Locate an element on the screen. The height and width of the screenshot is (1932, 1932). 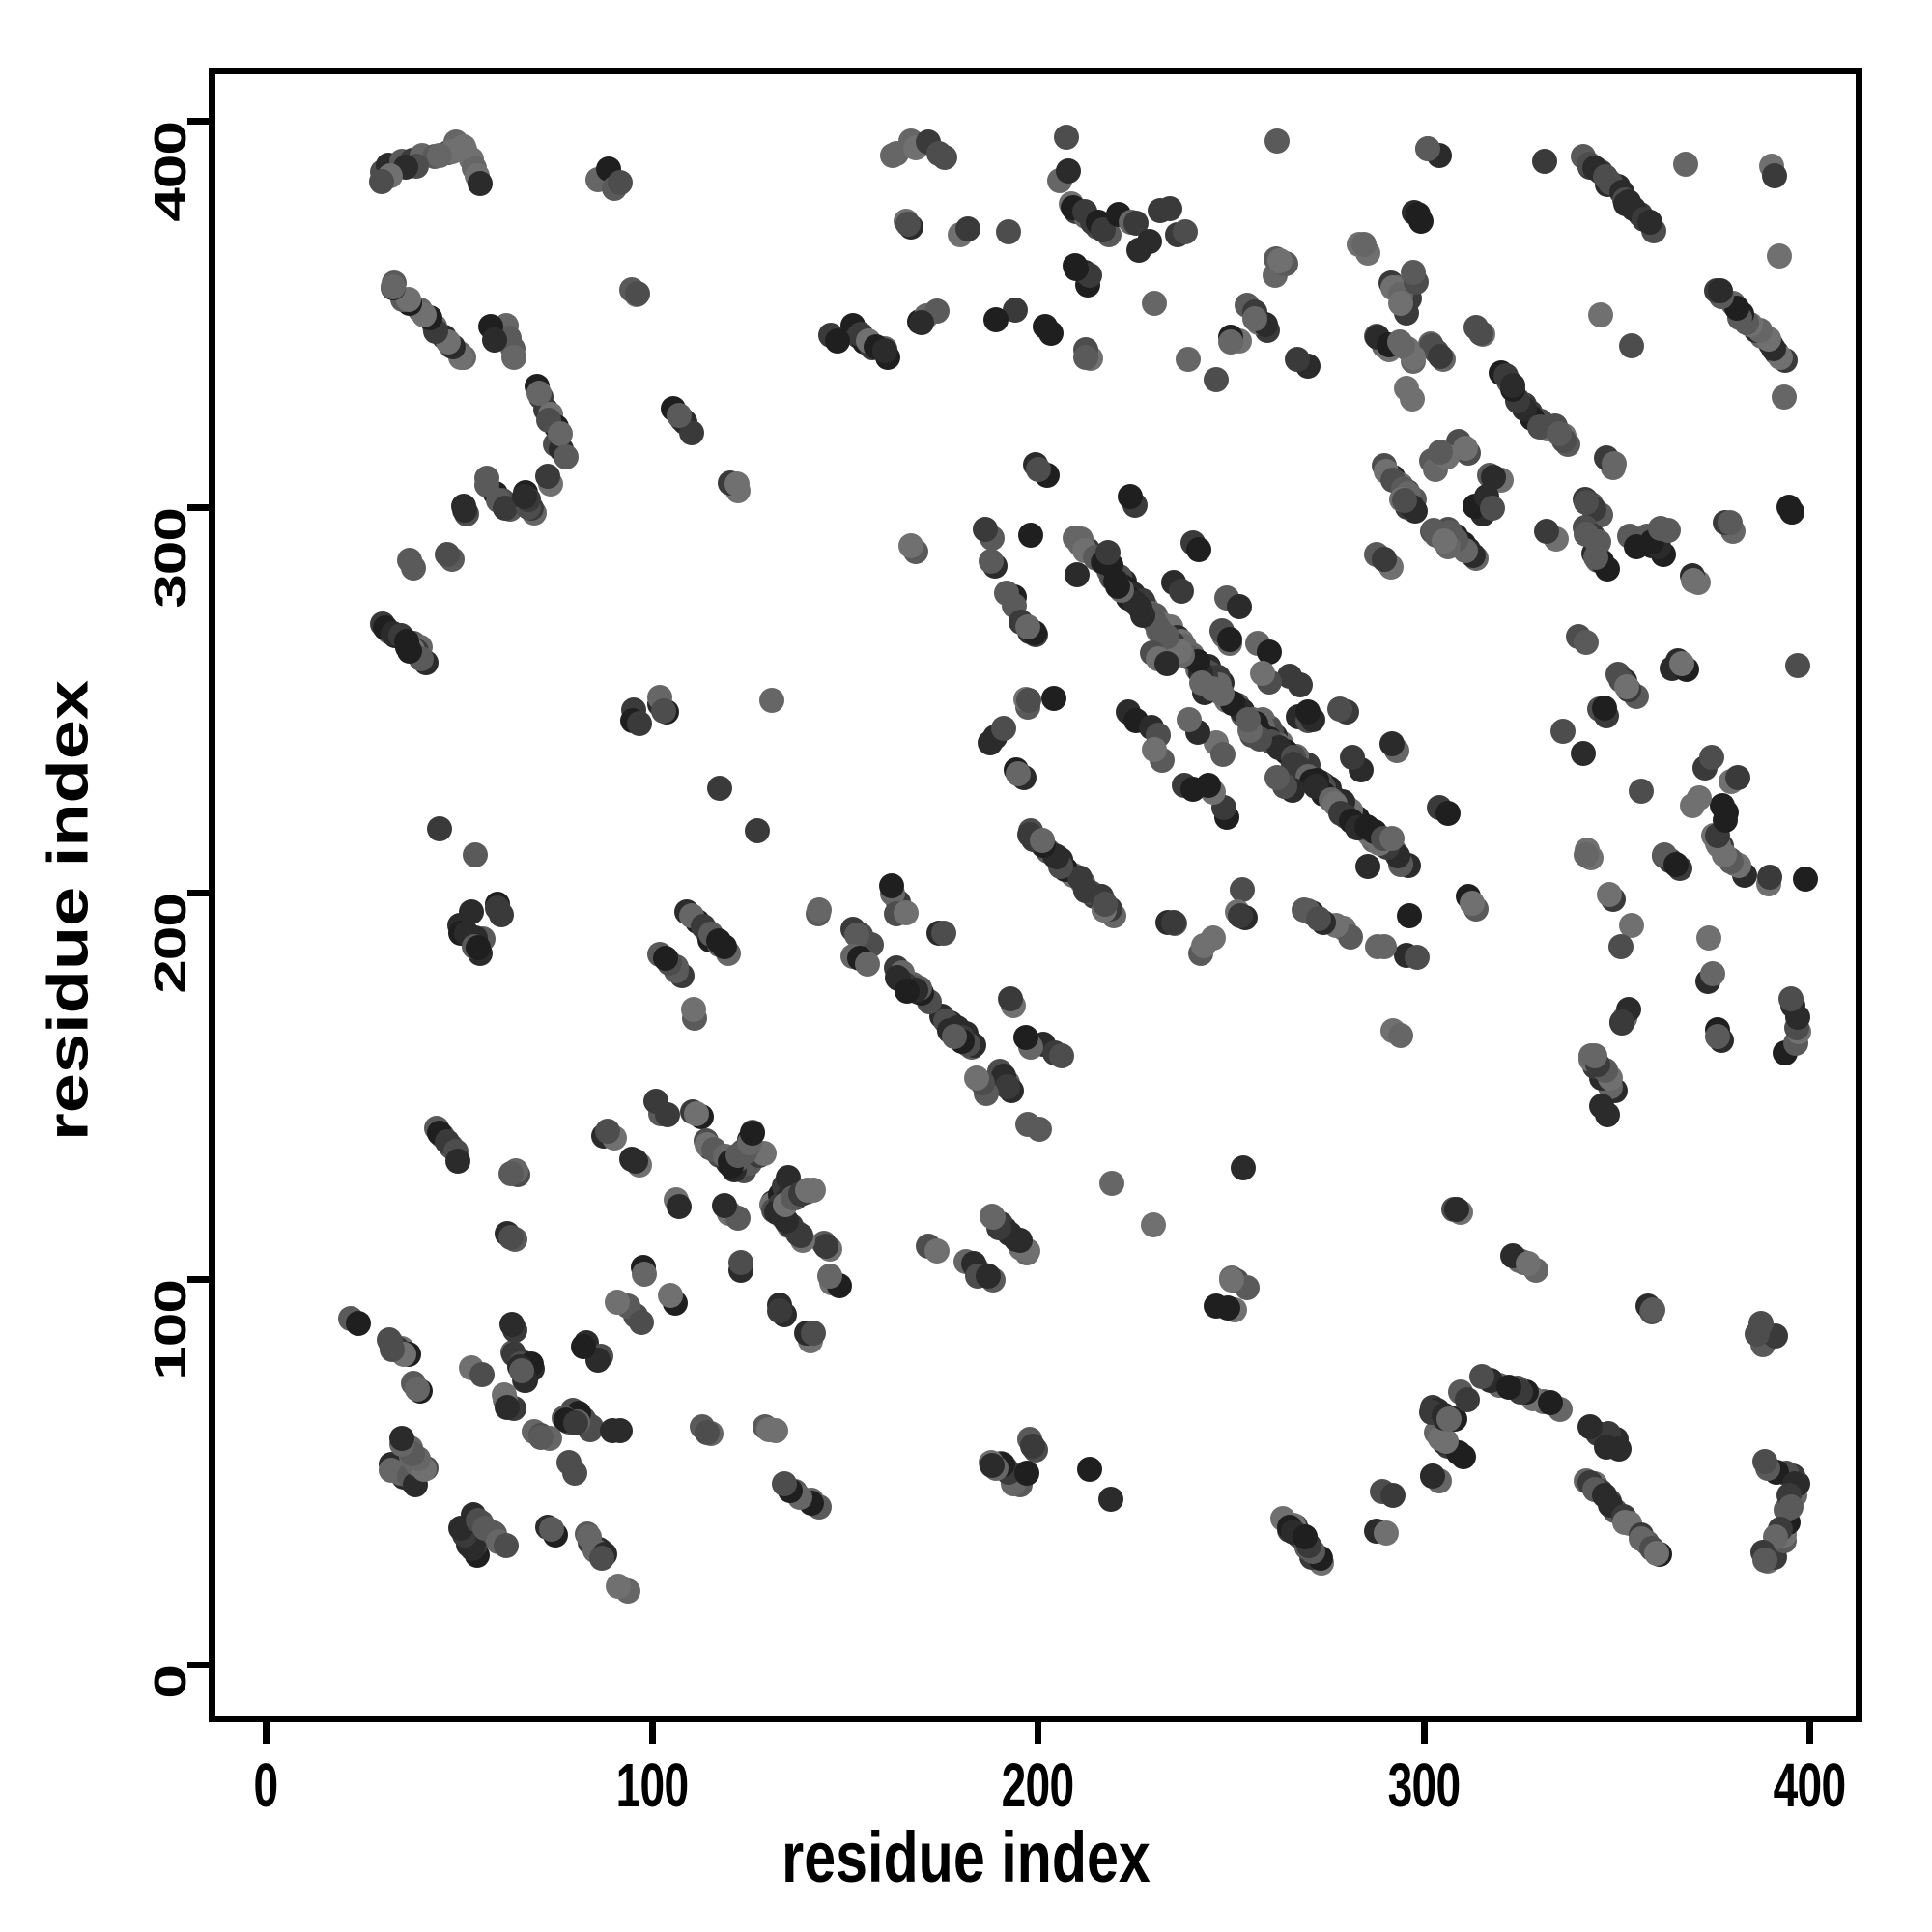
y-axis-tick-label: 100 is located at coordinates (170, 1329).